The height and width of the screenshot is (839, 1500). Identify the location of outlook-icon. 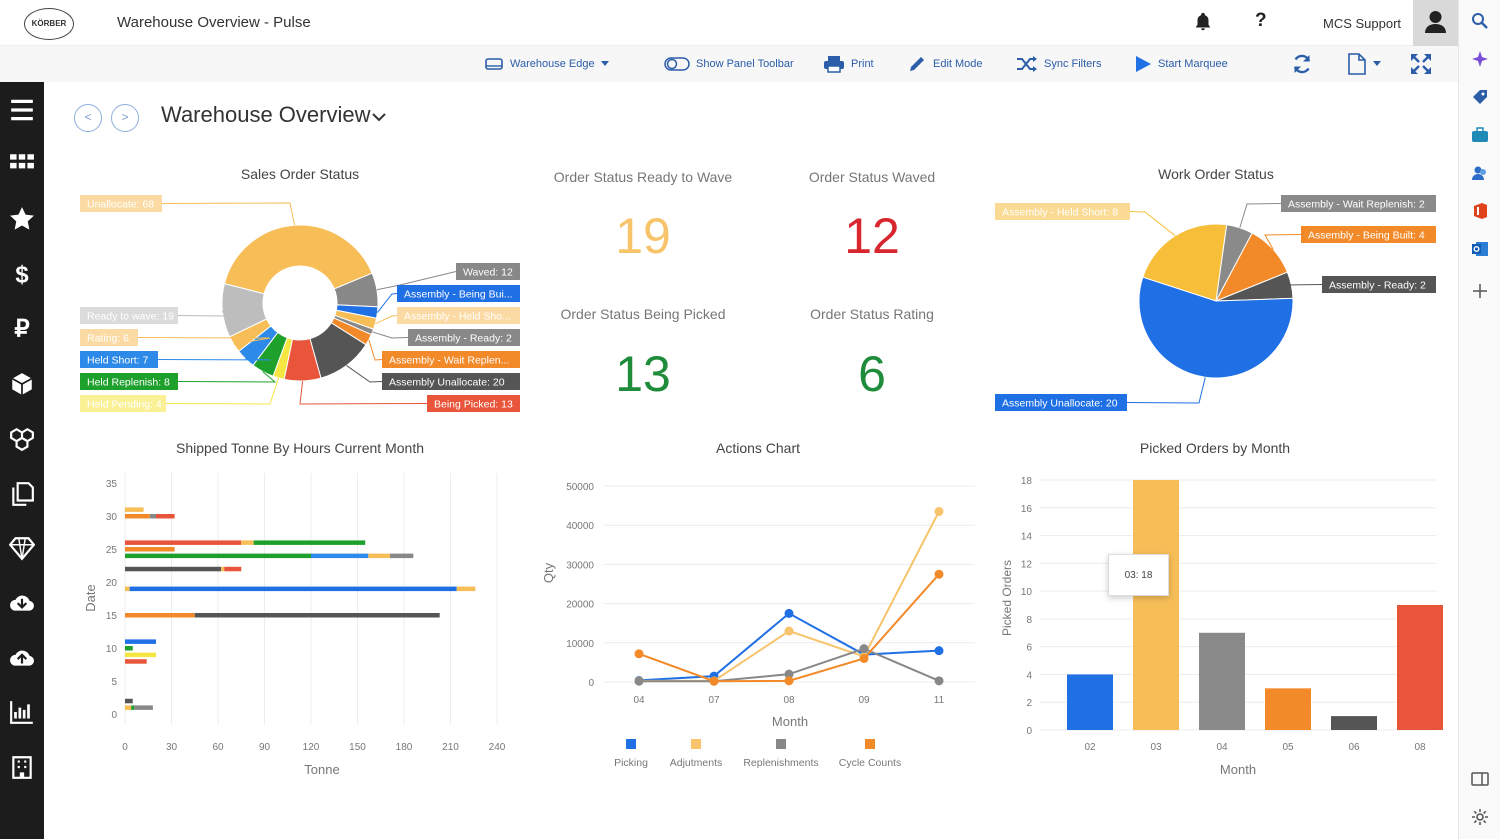
(1480, 249).